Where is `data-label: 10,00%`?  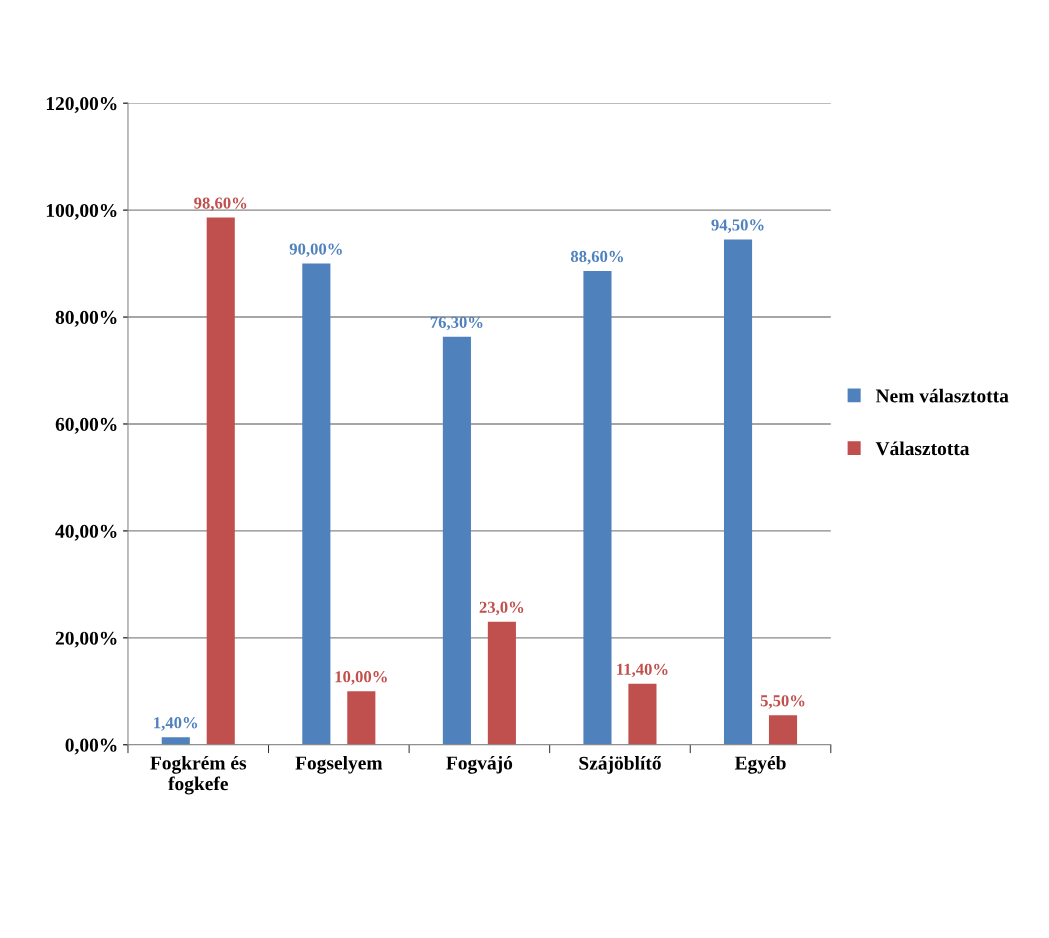
data-label: 10,00% is located at coordinates (361, 678).